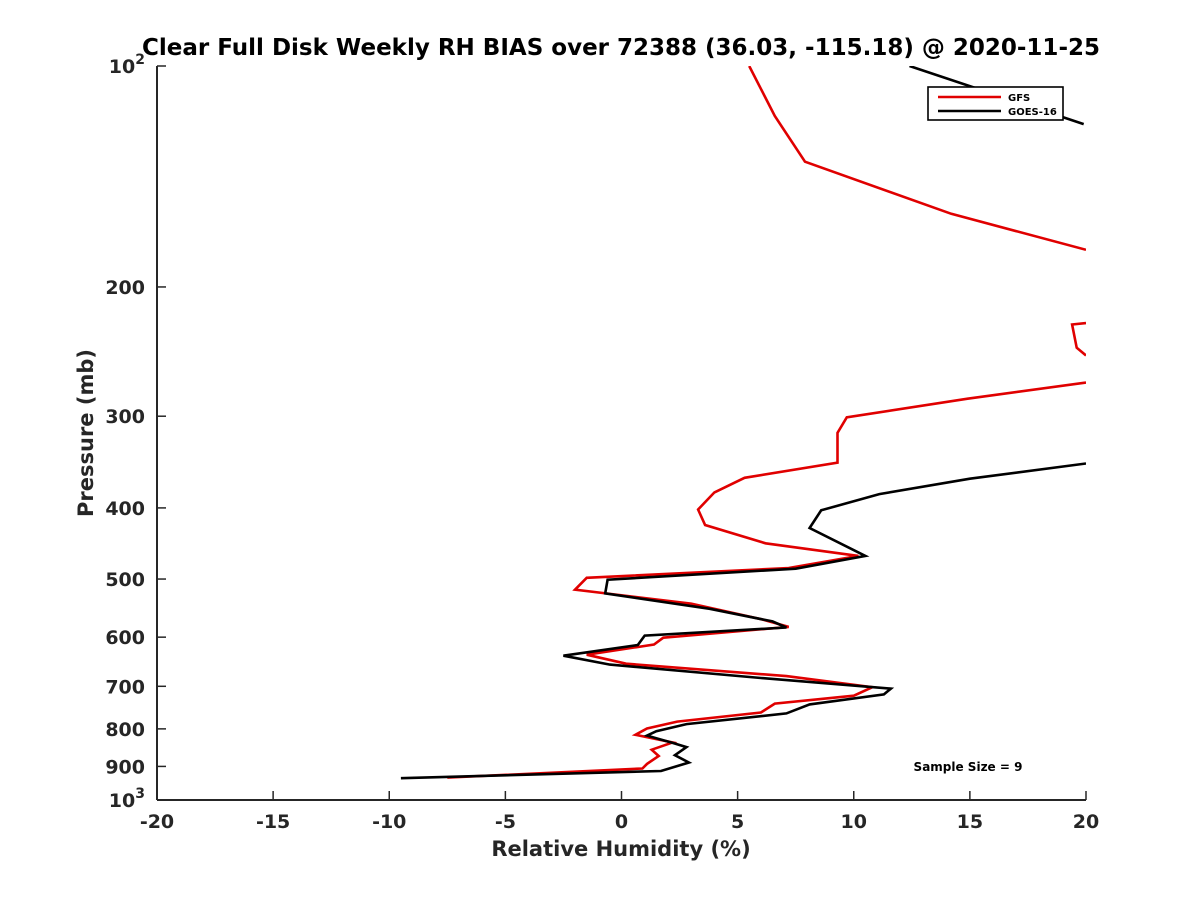 Image resolution: width=1200 pixels, height=900 pixels. What do you see at coordinates (505, 822) in the screenshot?
I see `x-tick-label: -5` at bounding box center [505, 822].